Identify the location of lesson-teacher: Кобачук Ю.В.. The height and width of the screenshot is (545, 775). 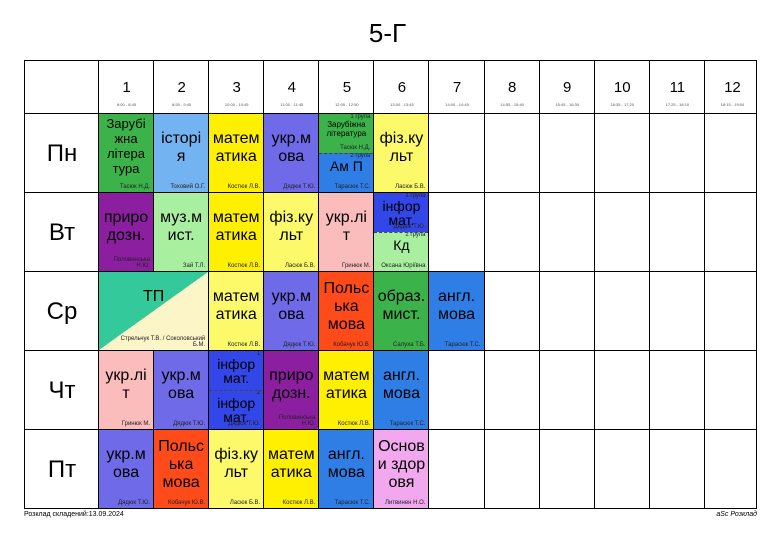
(187, 503).